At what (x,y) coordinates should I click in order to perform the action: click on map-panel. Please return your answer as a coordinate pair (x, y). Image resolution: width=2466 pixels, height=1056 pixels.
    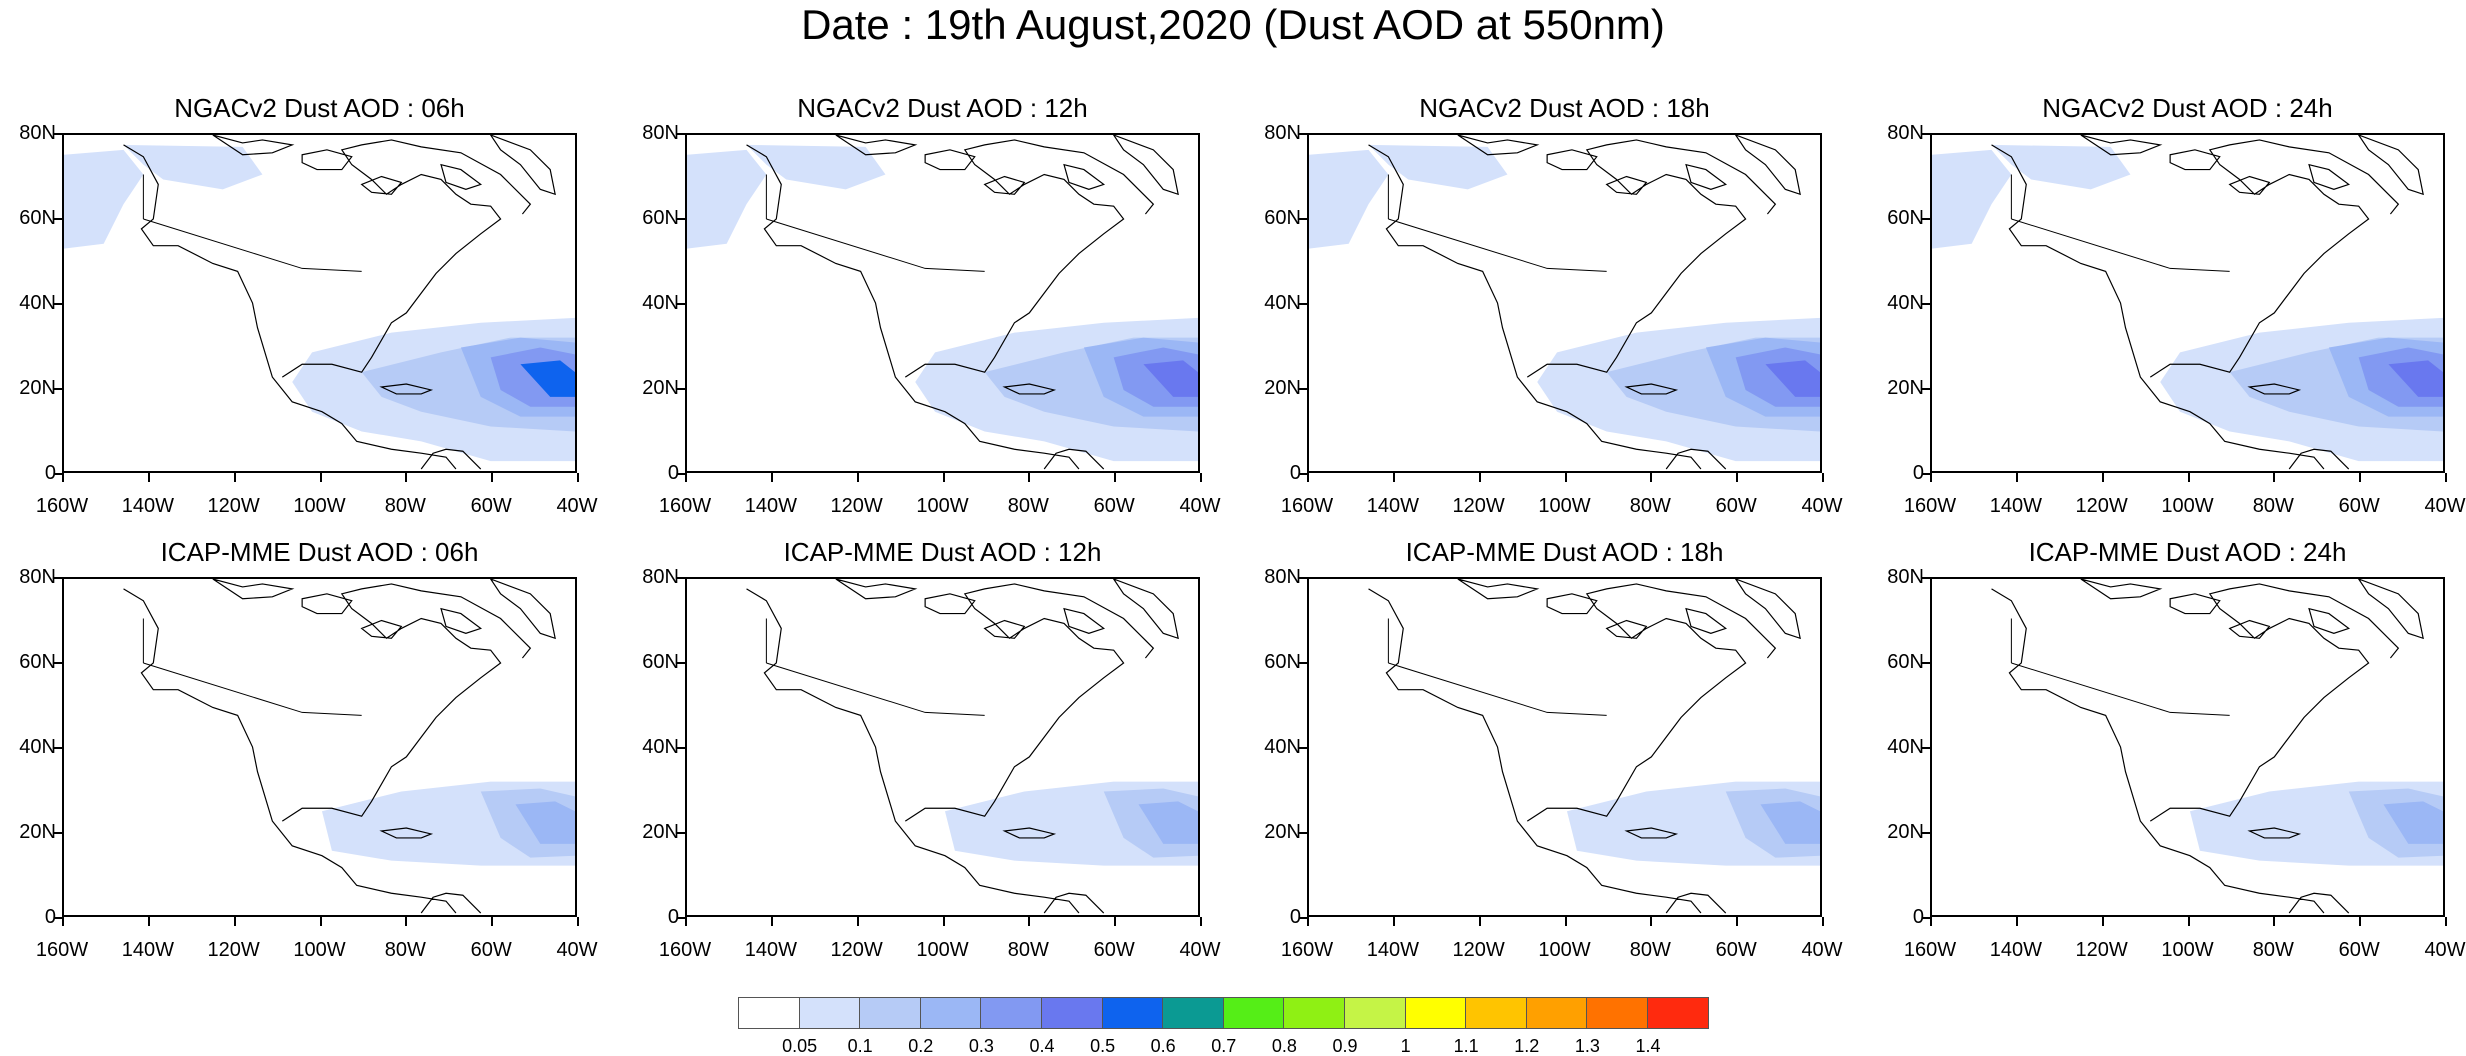
    Looking at the image, I should click on (1564, 303).